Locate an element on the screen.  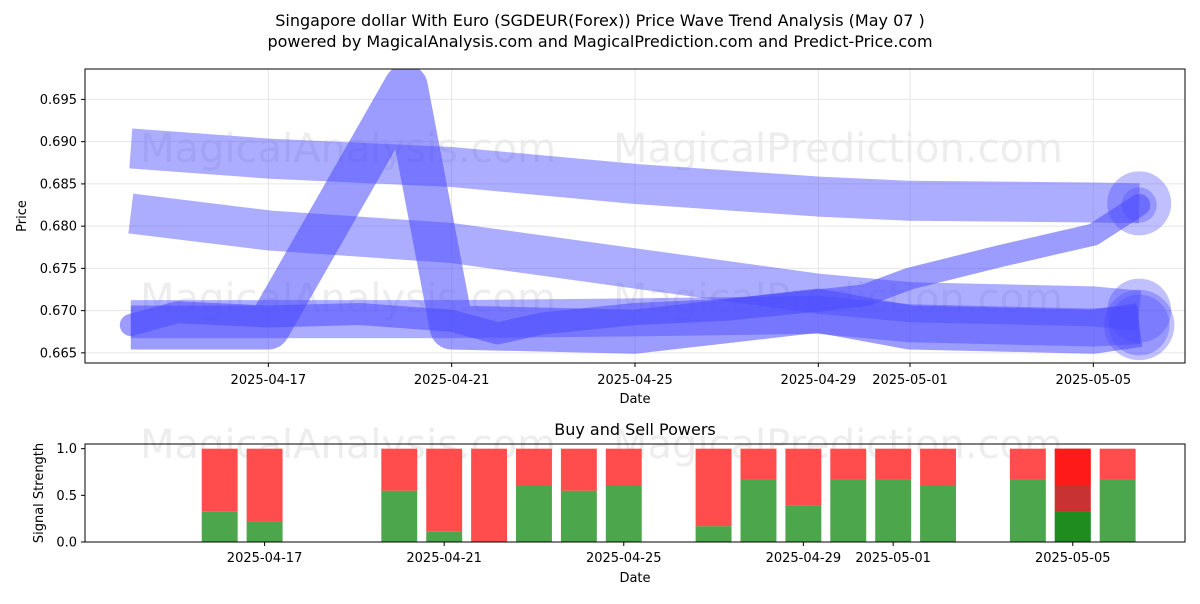
price-ytick-label: 0.680 is located at coordinates (58, 227).